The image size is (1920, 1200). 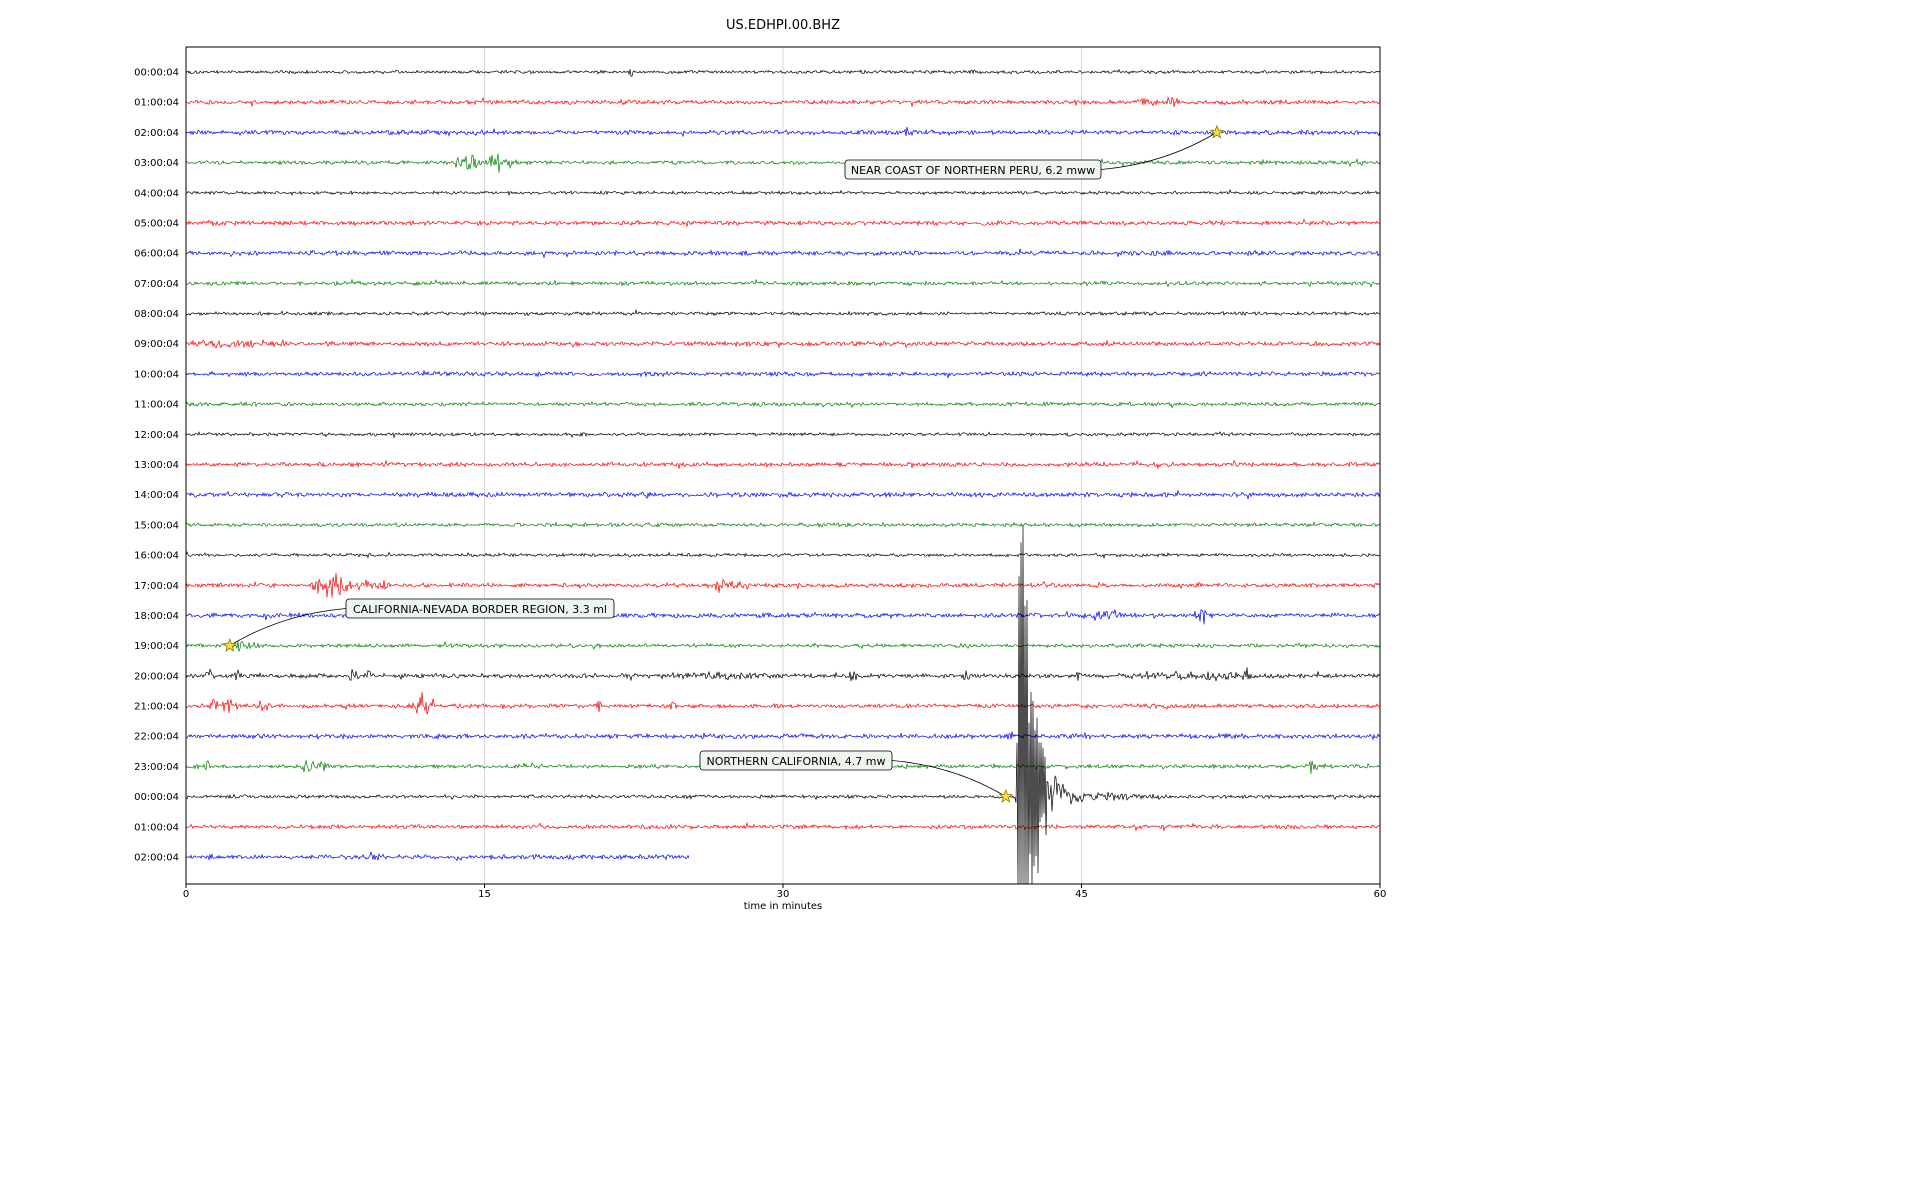 I want to click on row-time-label: 15:00:04, so click(x=156, y=525).